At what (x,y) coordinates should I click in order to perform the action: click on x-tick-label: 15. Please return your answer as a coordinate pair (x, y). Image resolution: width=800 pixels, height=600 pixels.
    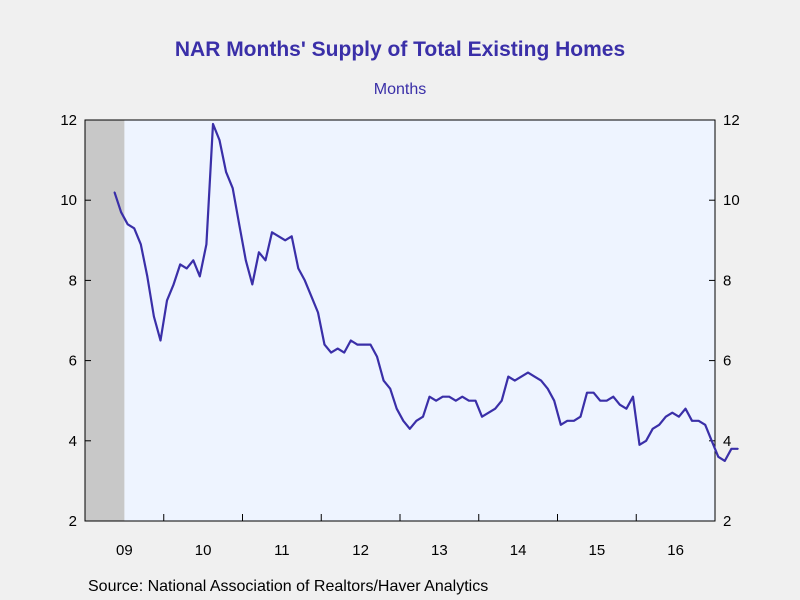
    Looking at the image, I should click on (597, 550).